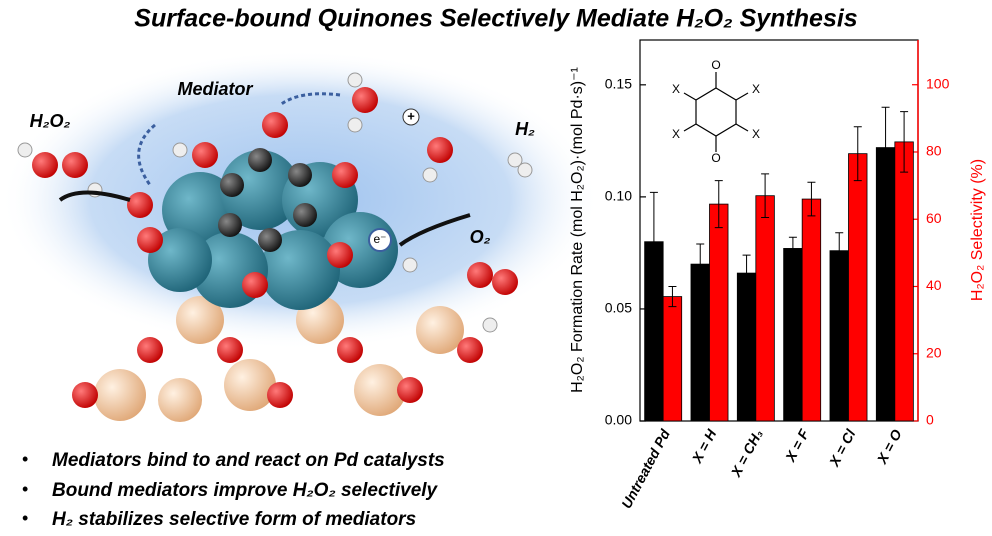 This screenshot has height=536, width=992. I want to click on y-tick-label: 0.00, so click(618, 420).